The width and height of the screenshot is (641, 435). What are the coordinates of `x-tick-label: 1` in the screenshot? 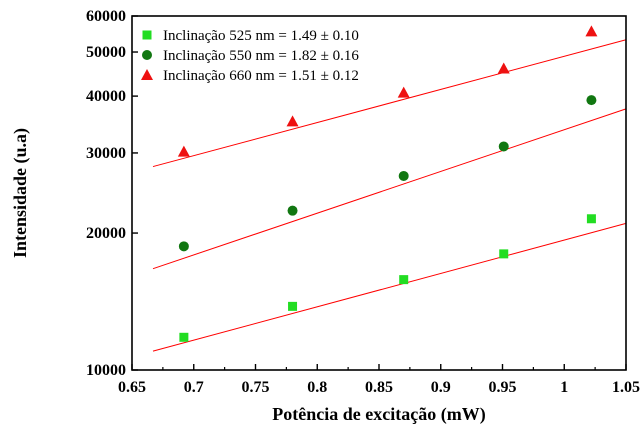 It's located at (564, 387).